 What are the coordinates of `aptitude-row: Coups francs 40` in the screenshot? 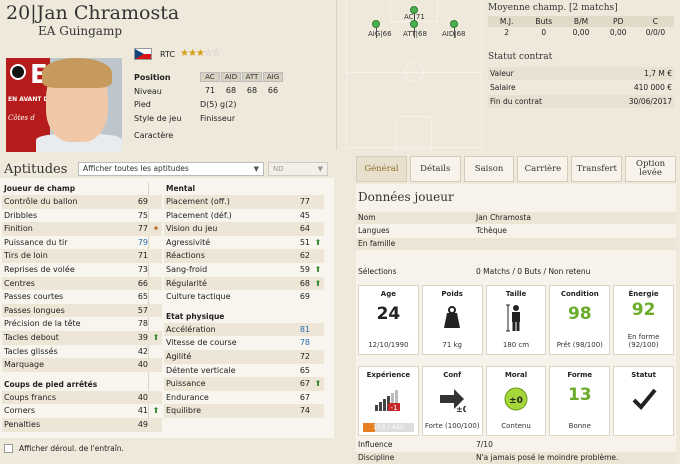 It's located at (82, 397).